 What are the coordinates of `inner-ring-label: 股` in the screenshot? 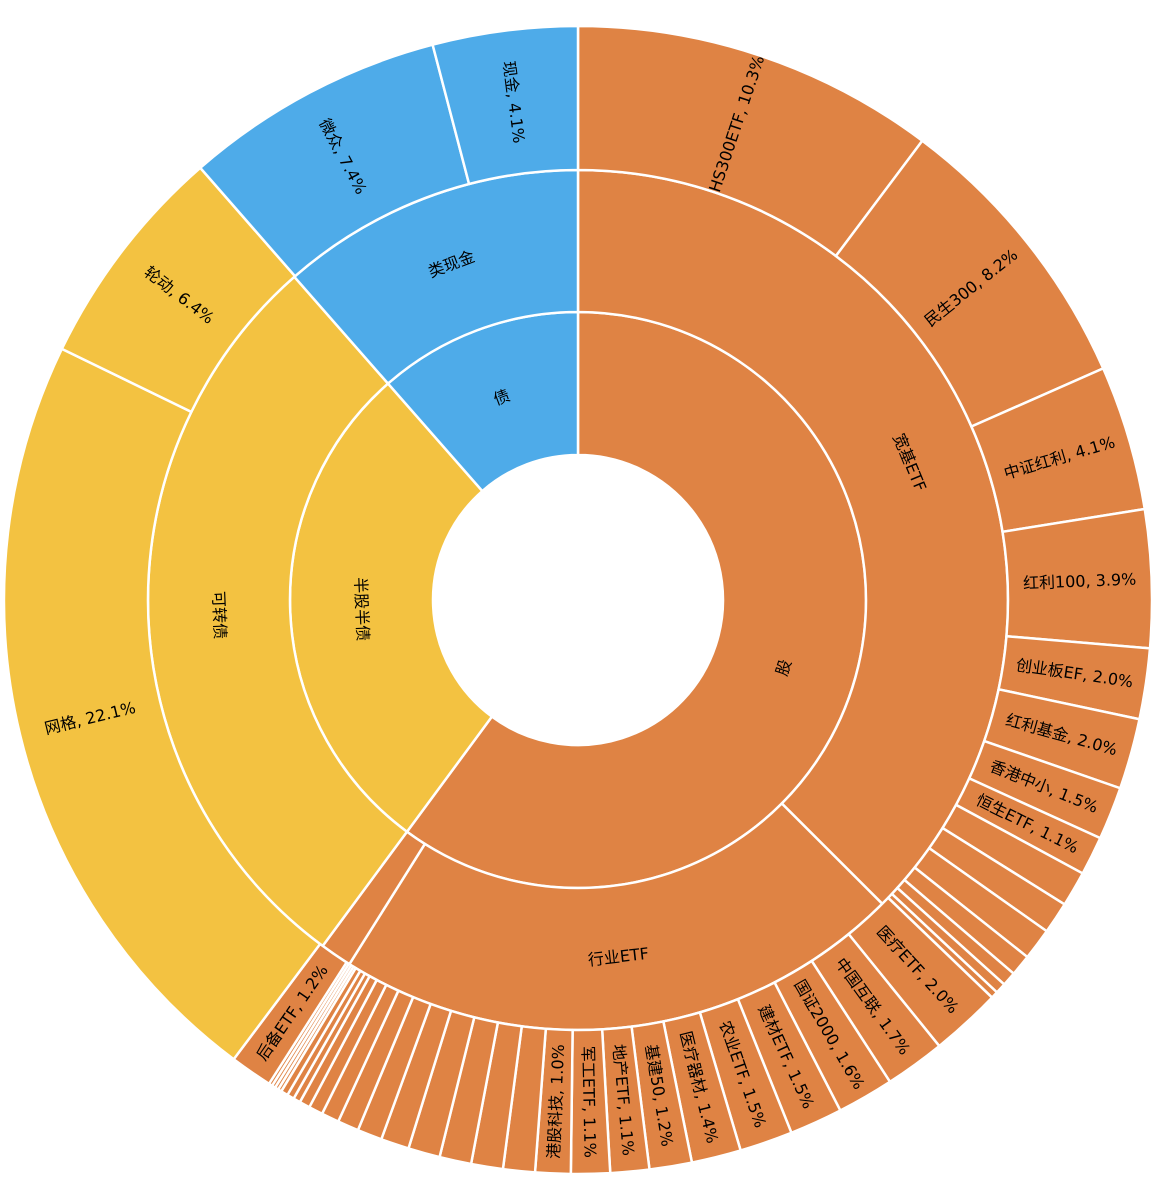 It's located at (783, 667).